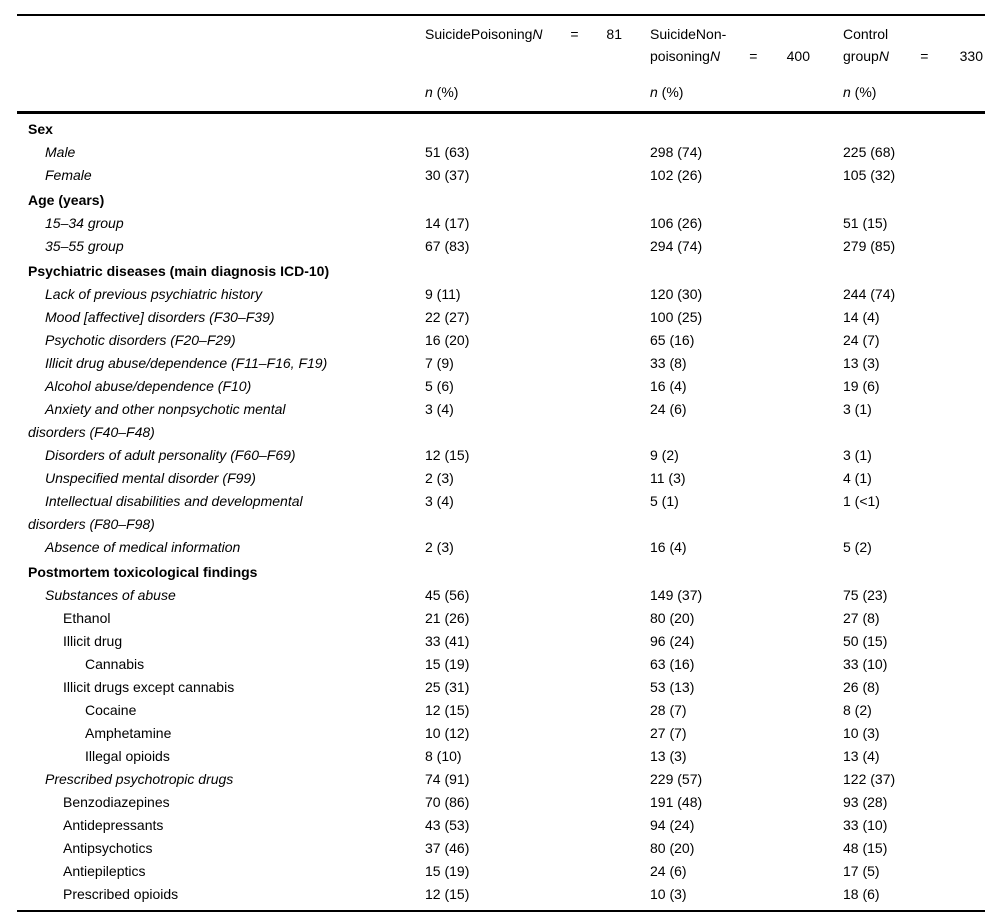 Image resolution: width=1000 pixels, height=912 pixels. I want to click on cell-suicide-nonpoisoning: 120 (30), so click(676, 294).